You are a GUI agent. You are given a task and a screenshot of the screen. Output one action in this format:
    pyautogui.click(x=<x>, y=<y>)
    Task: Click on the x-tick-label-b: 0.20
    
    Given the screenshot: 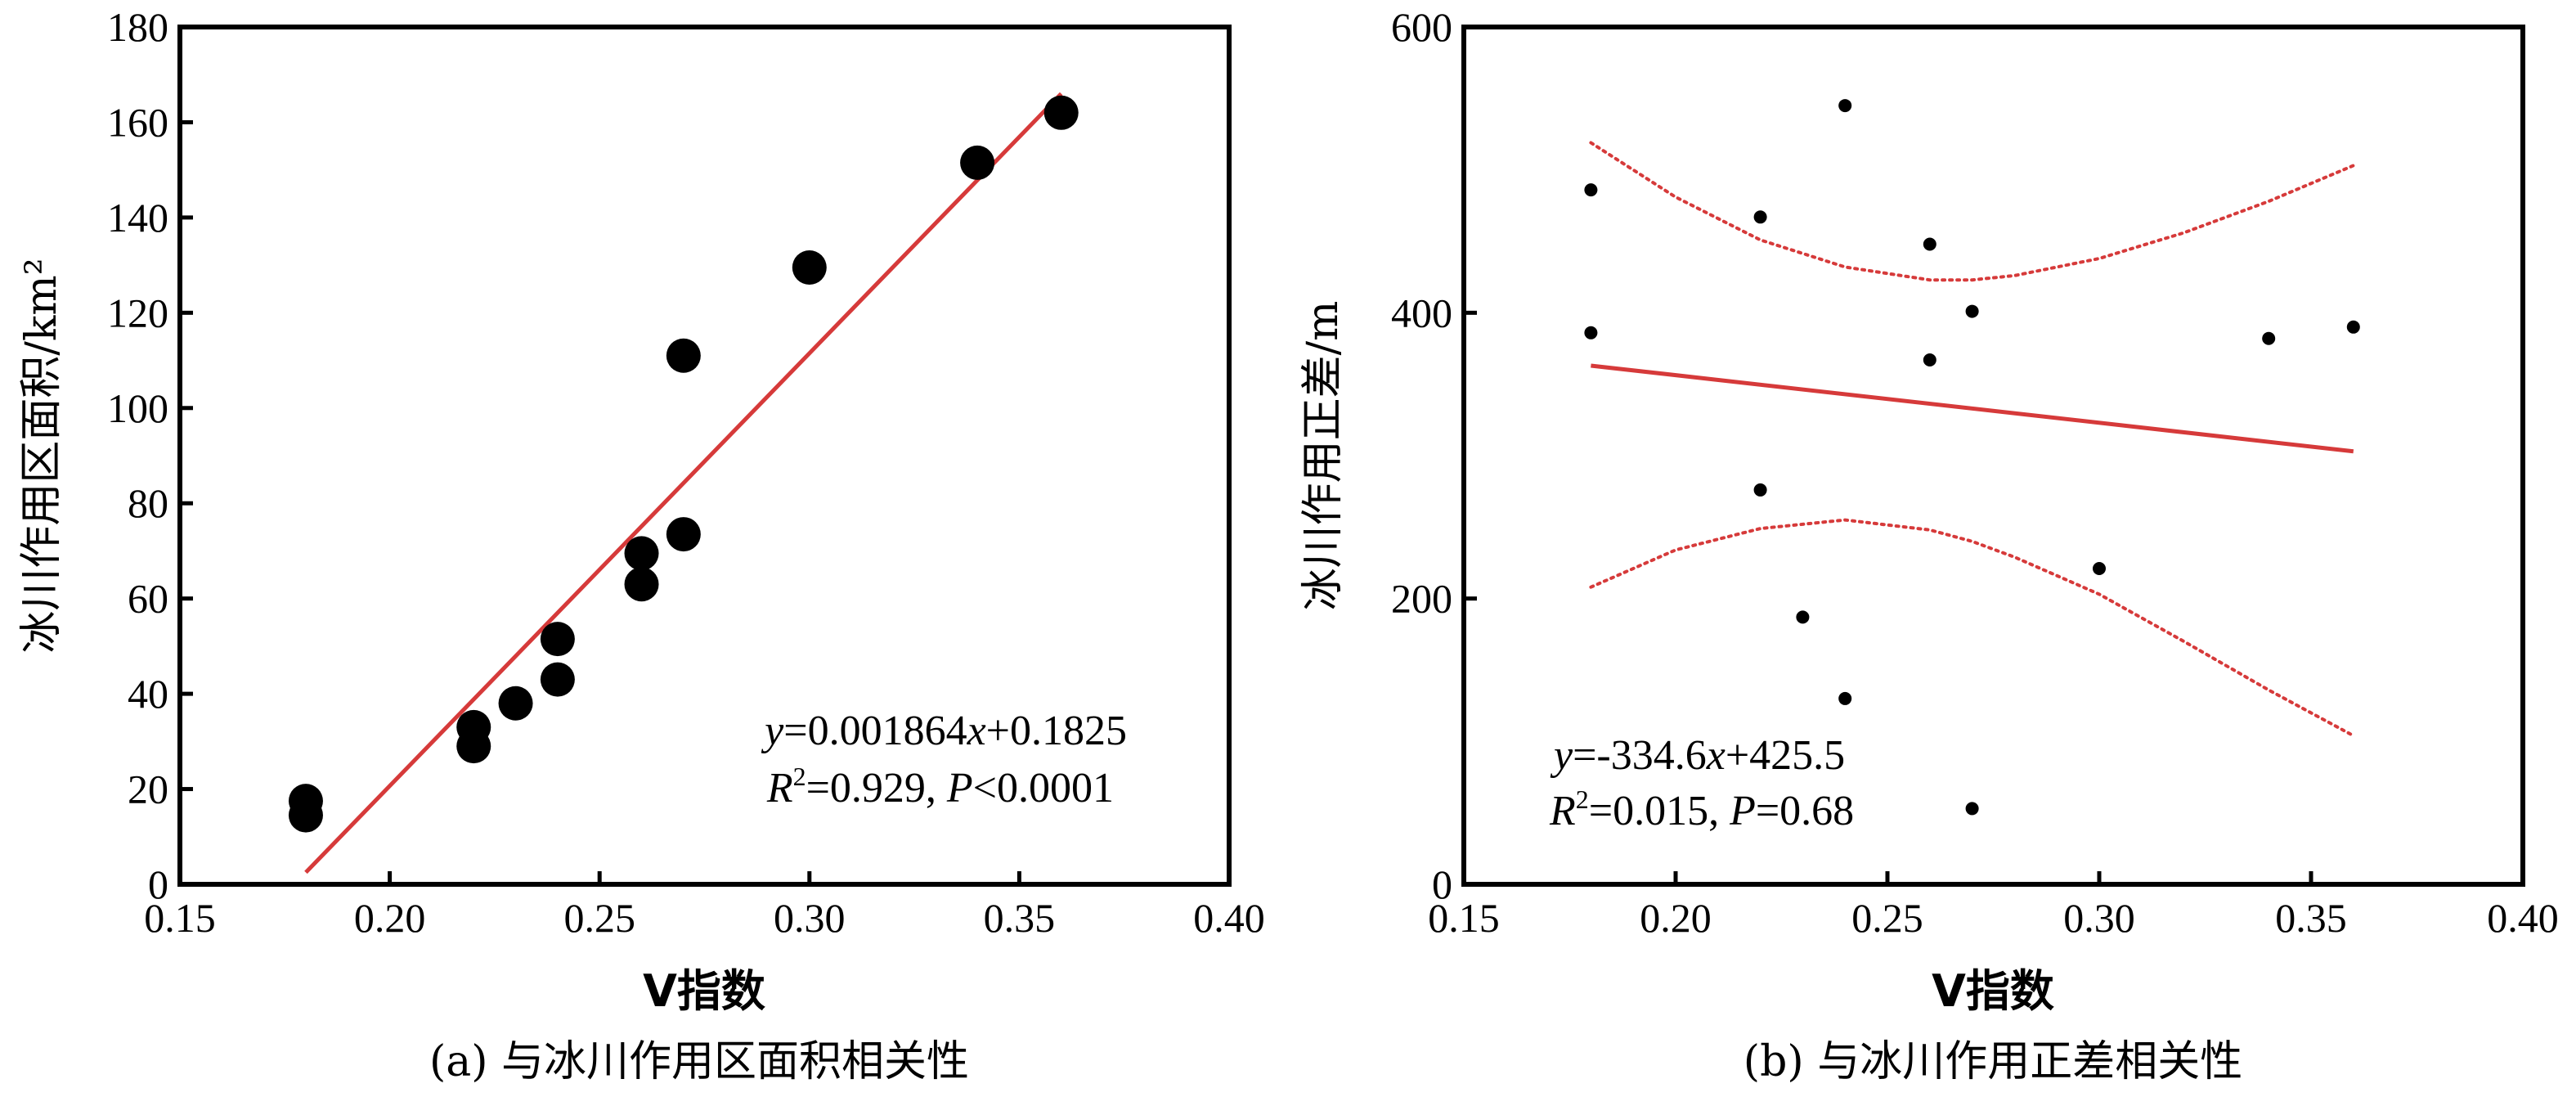 What is the action you would take?
    pyautogui.click(x=1676, y=918)
    